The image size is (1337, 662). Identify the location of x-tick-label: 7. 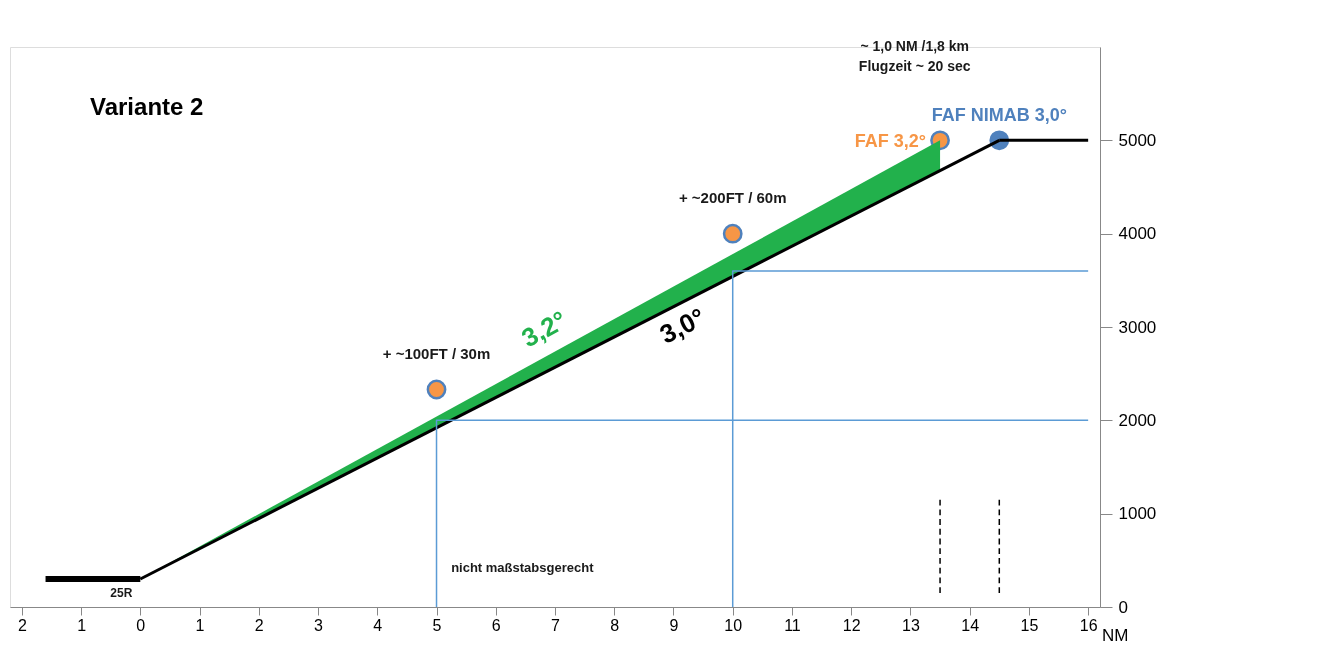
(556, 625).